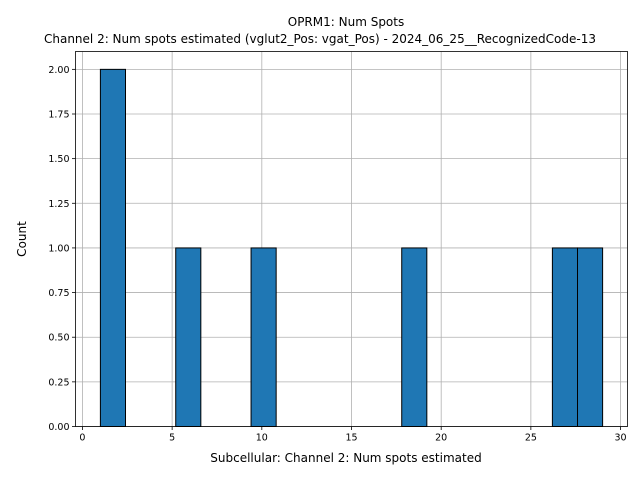 The height and width of the screenshot is (480, 640). I want to click on y-axis-label: Count, so click(22, 239).